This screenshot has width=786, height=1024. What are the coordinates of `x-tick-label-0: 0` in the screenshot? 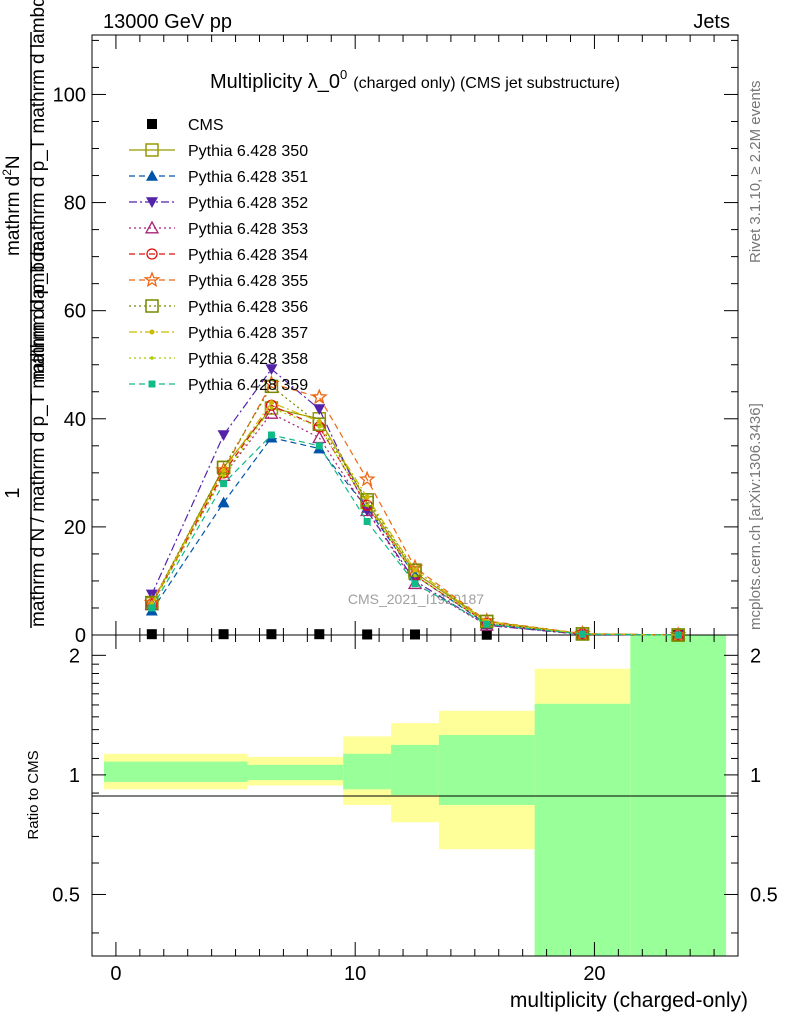 It's located at (115, 974).